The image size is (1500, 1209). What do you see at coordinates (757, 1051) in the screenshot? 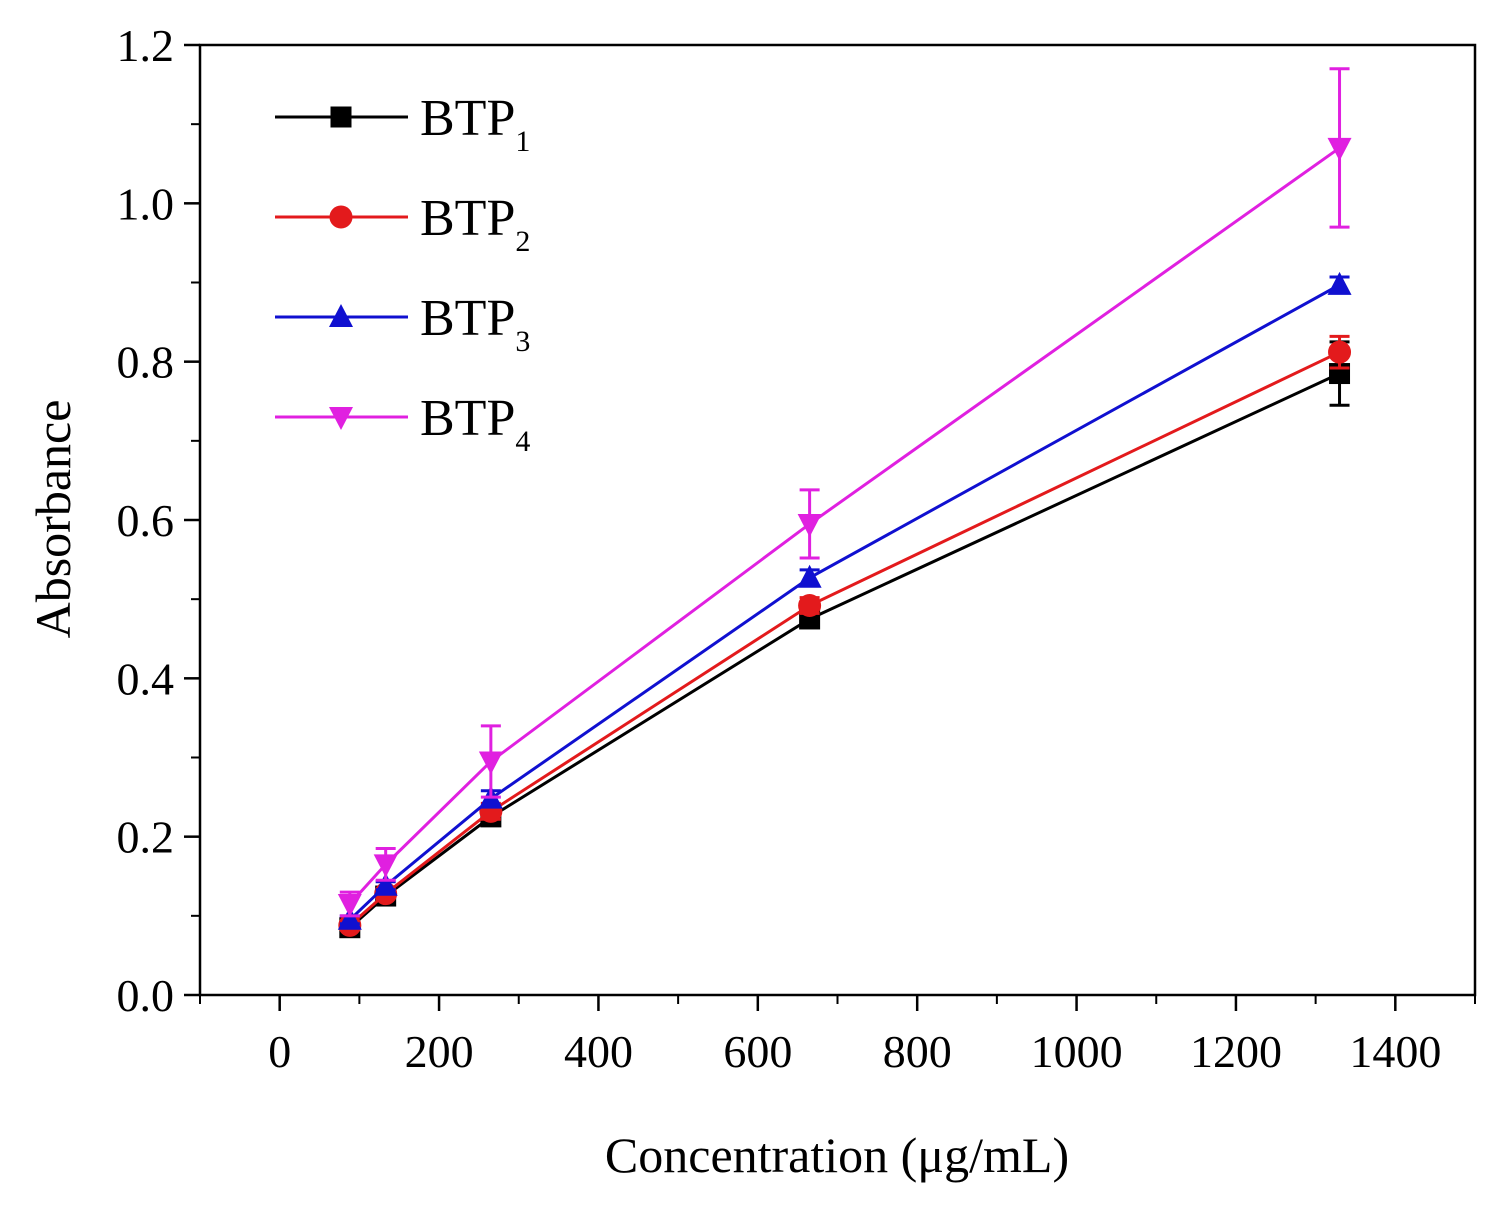
I see `x-tick-label: 600` at bounding box center [757, 1051].